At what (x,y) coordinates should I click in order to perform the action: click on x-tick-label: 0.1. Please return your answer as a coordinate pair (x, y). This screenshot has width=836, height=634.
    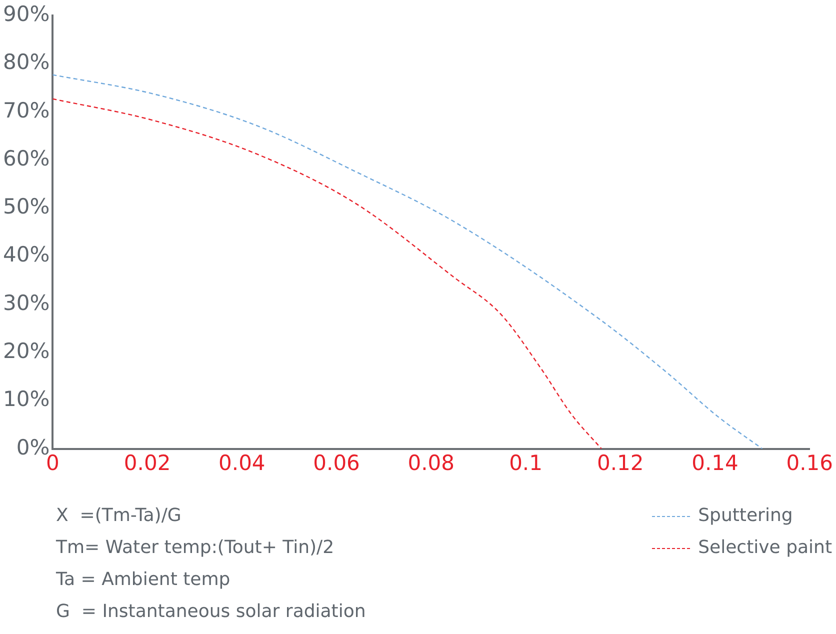
    Looking at the image, I should click on (525, 462).